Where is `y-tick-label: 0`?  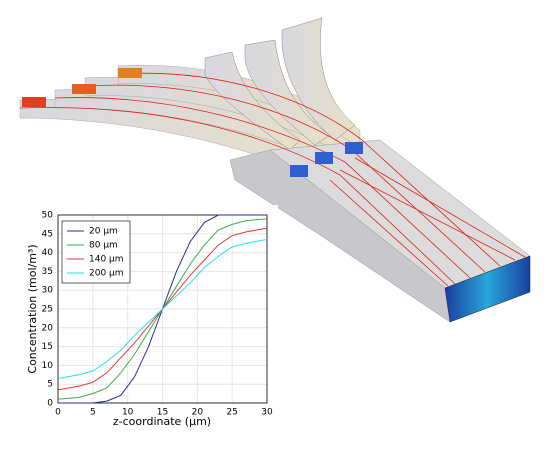
y-tick-label: 0 is located at coordinates (50, 404).